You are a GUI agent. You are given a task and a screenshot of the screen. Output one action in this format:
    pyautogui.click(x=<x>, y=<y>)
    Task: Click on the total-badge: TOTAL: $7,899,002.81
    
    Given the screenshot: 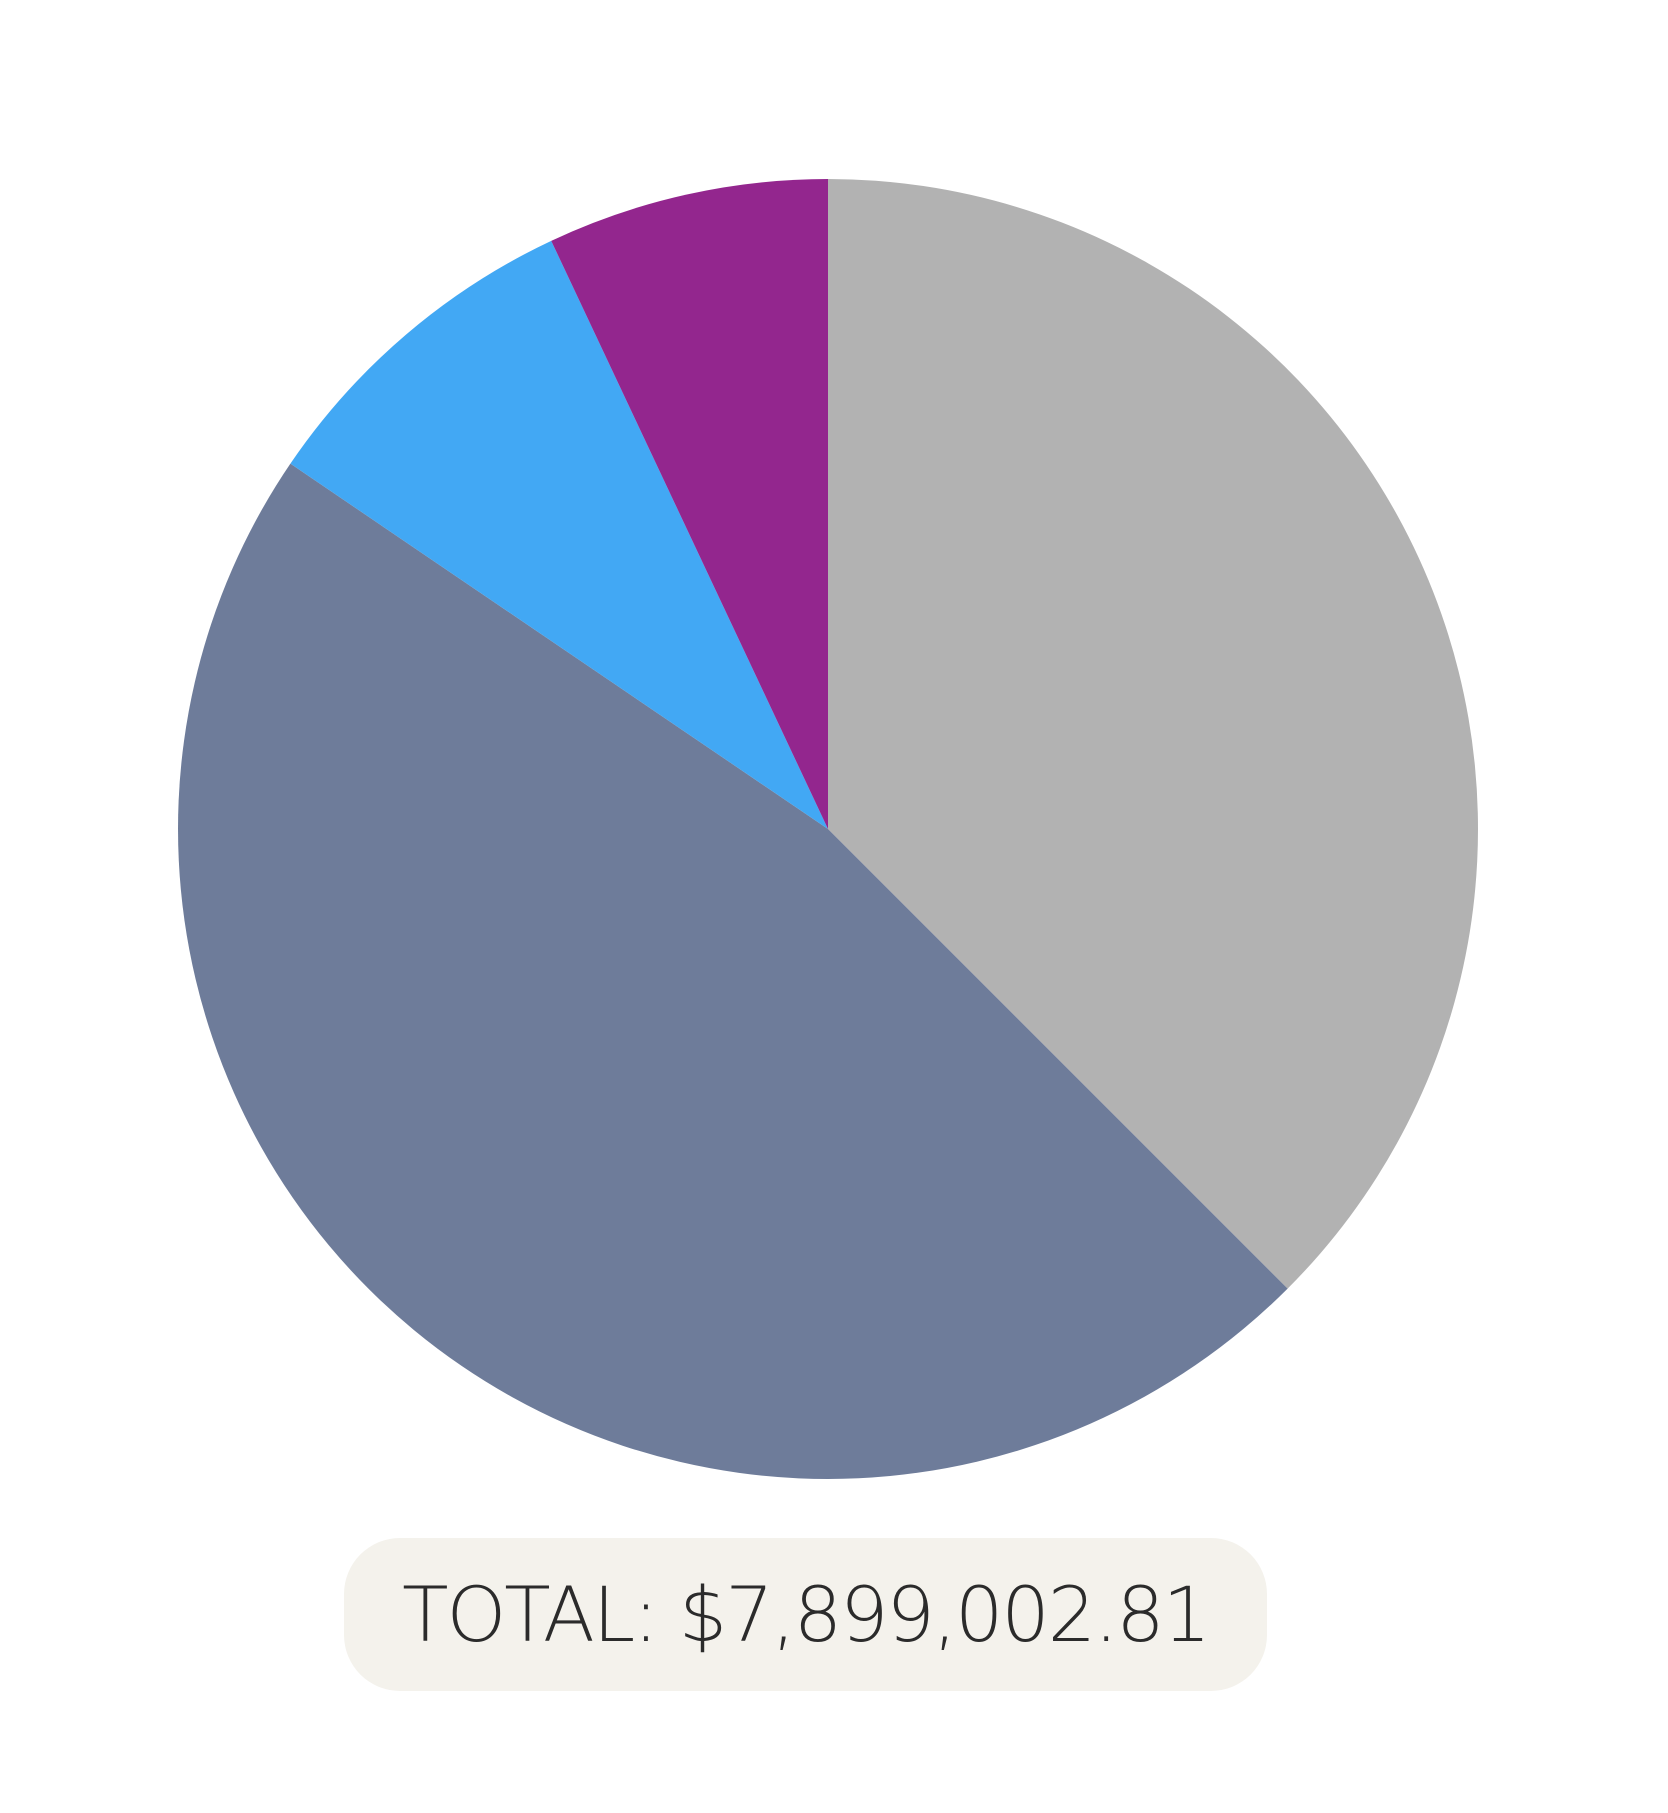 What is the action you would take?
    pyautogui.click(x=805, y=1614)
    